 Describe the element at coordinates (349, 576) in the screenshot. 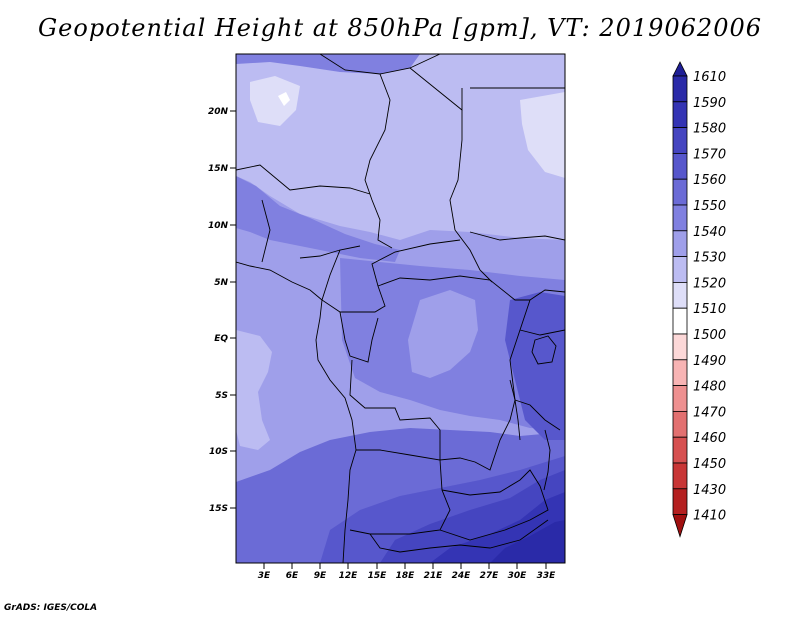

I see `lon-tick-12e: 12E` at that location.